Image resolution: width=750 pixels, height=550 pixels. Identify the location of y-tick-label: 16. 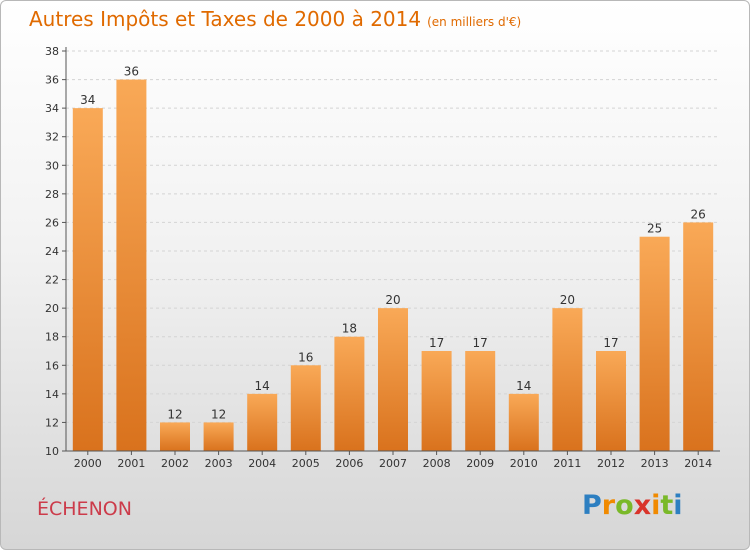
(52, 365).